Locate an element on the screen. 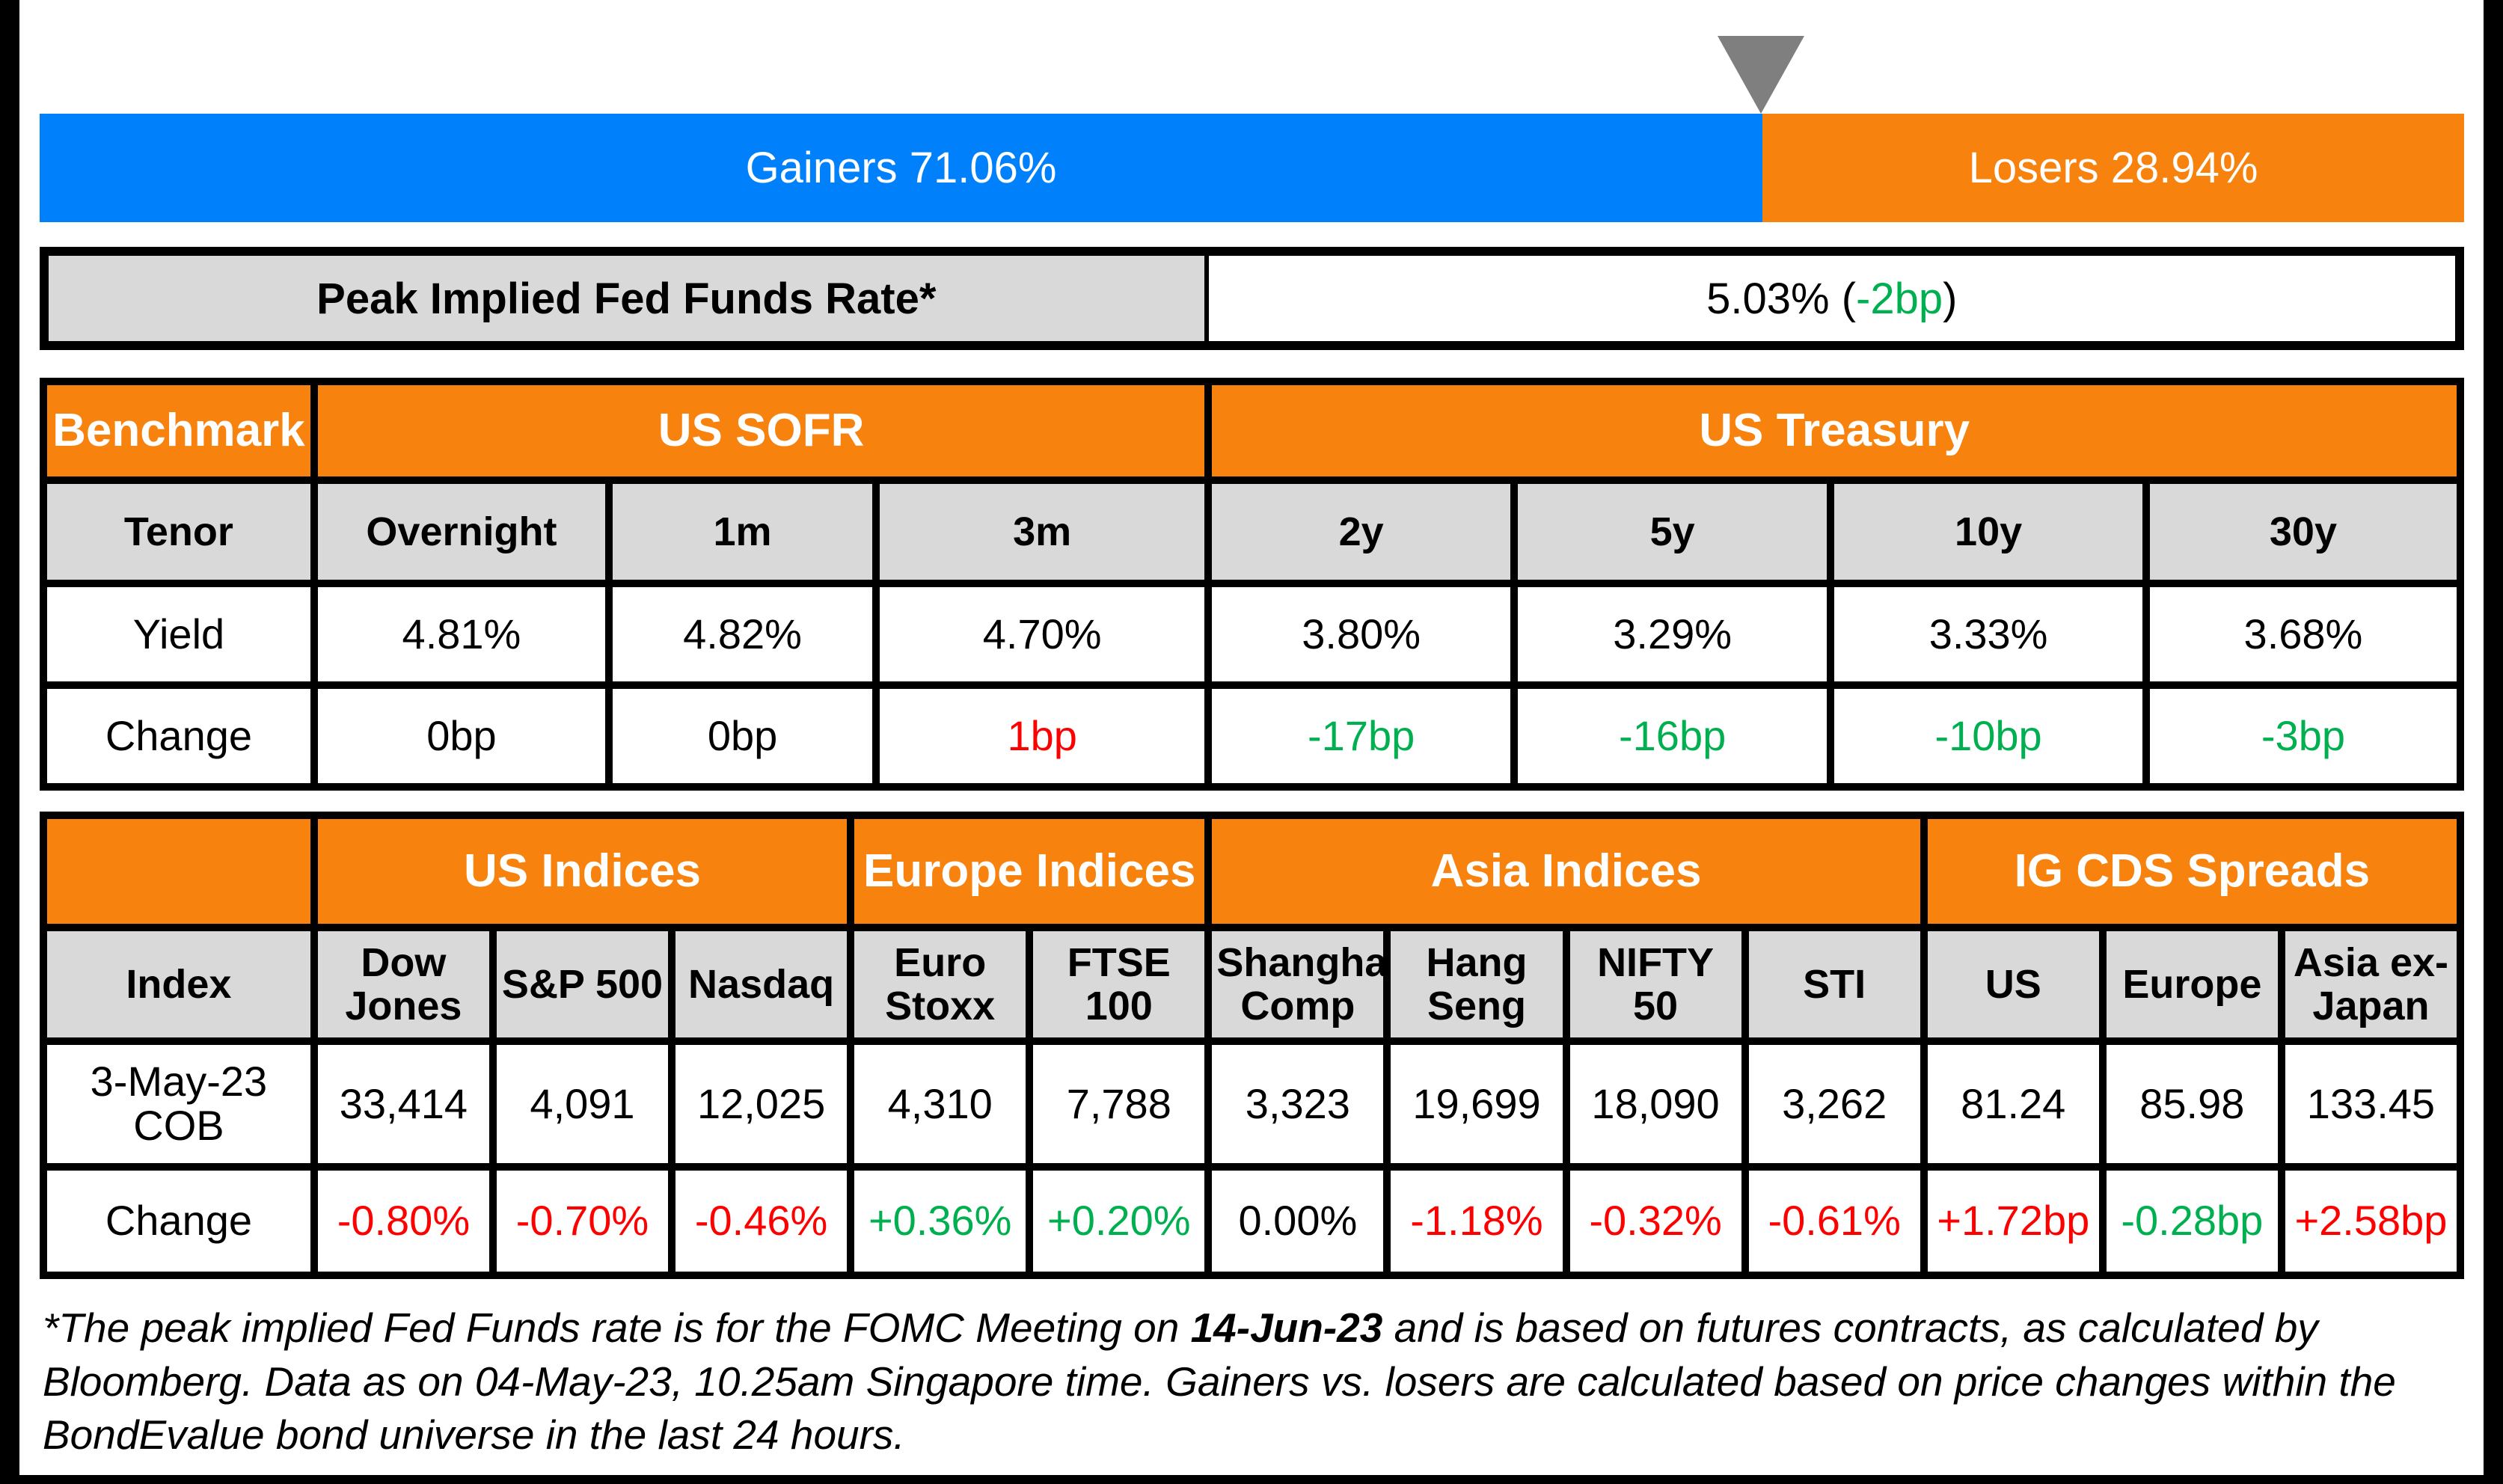 The width and height of the screenshot is (2503, 1484). index-value: 4,091 is located at coordinates (582, 1104).